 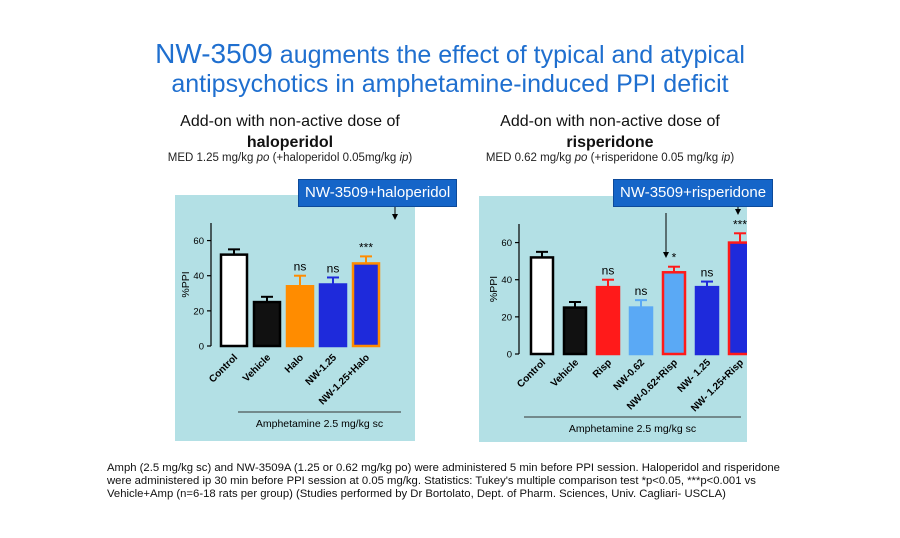 What do you see at coordinates (290, 142) in the screenshot?
I see `left-panel-drug: haloperidol` at bounding box center [290, 142].